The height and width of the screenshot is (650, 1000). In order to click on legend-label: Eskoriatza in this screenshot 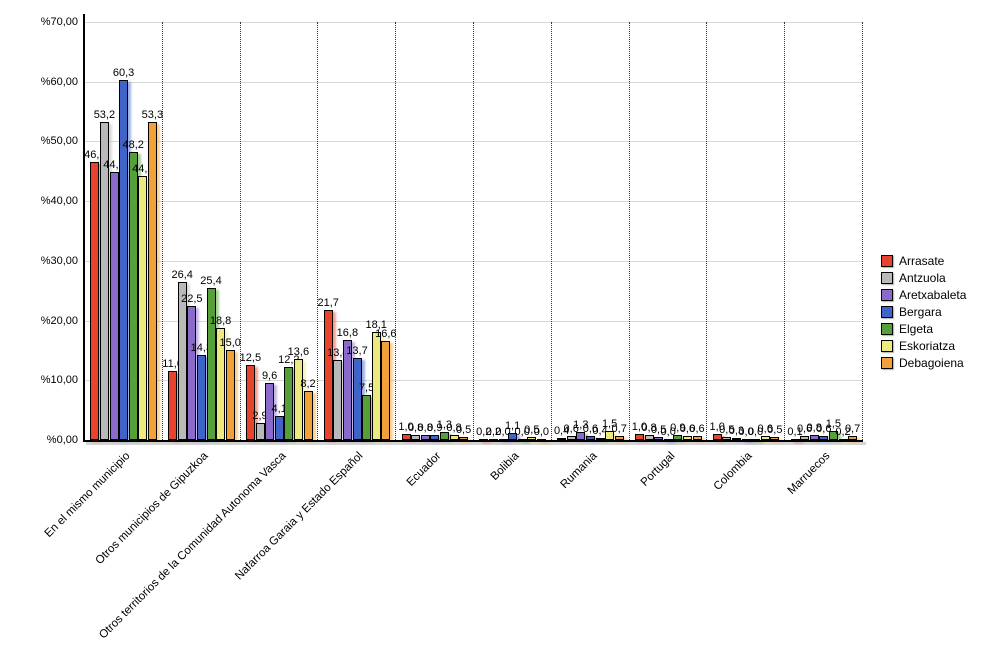, I will do `click(927, 345)`.